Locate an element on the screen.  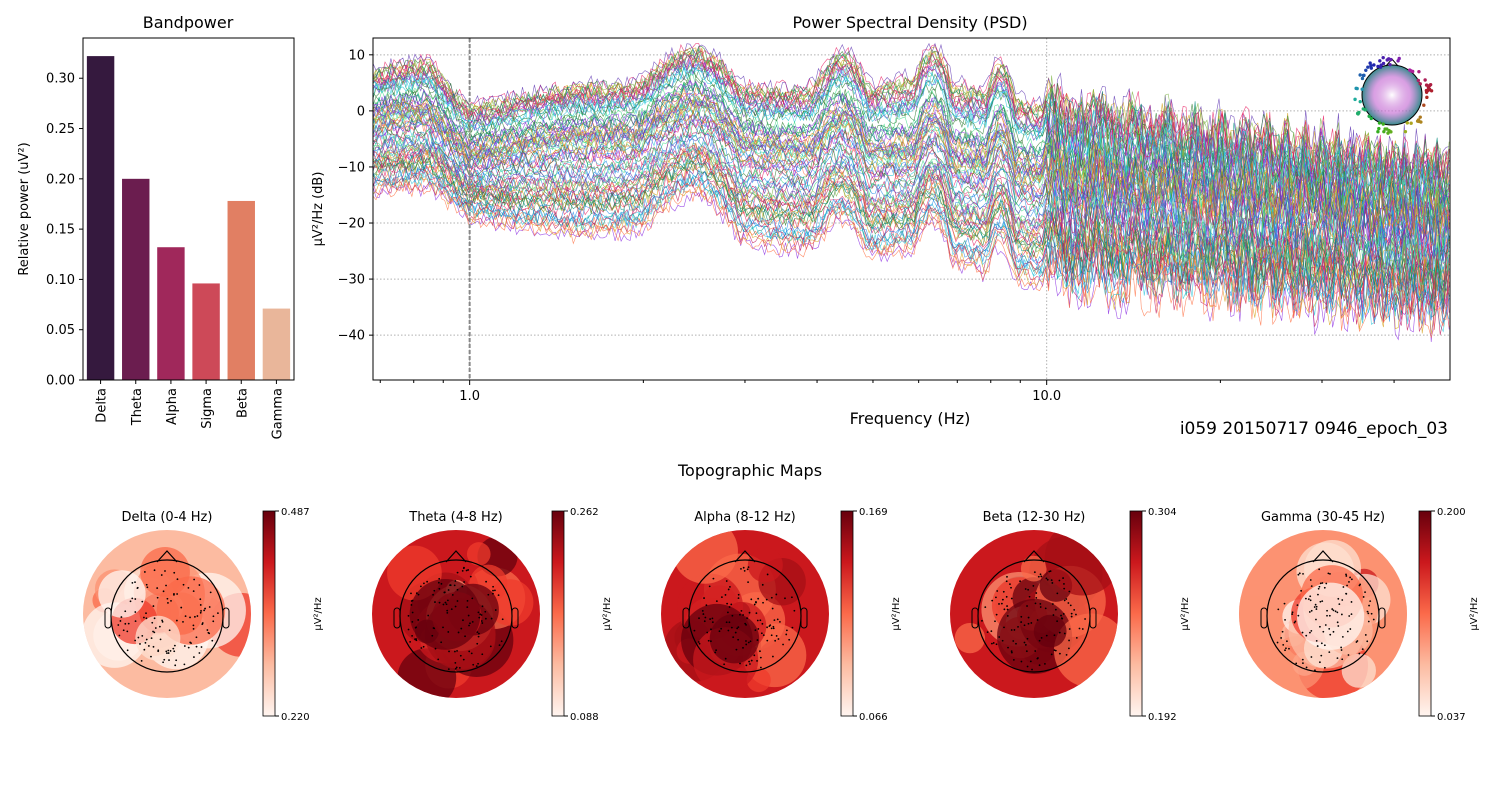
colorbar-min: 0.066 is located at coordinates (873, 717).